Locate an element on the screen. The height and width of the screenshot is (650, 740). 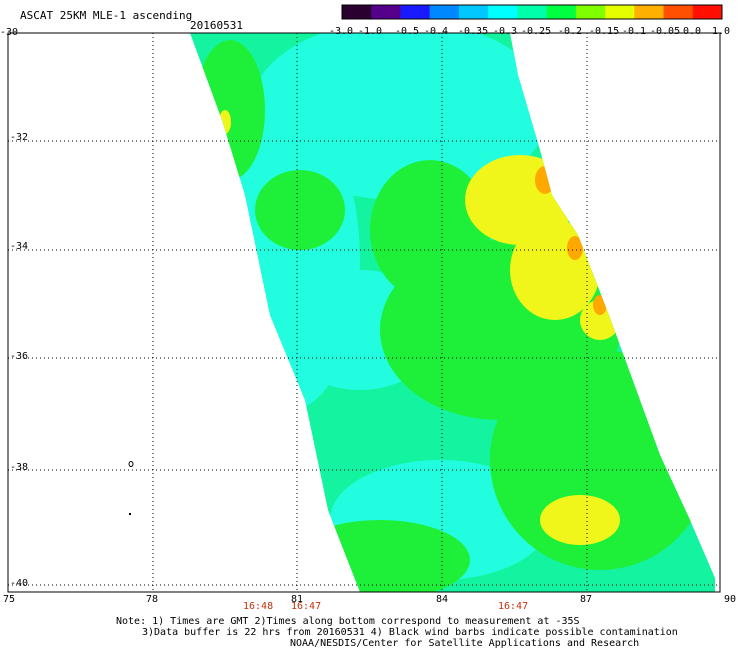
lat-label: -32 is located at coordinates (19, 137).